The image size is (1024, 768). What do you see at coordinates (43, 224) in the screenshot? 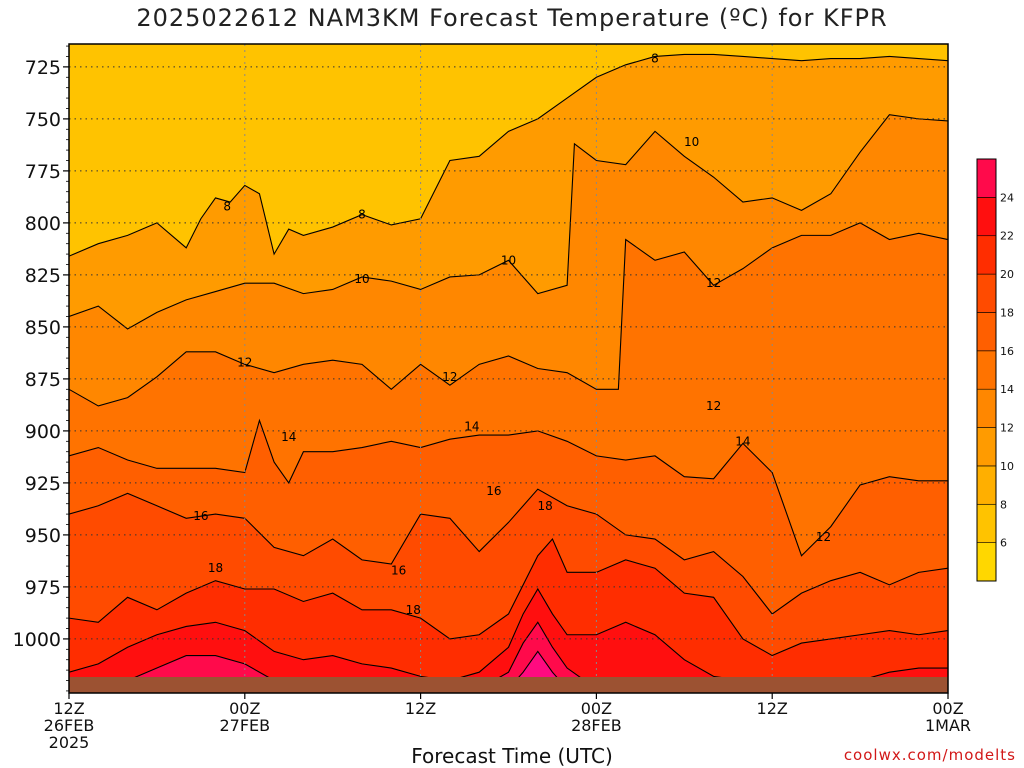
I see `y-tick-label: 800` at bounding box center [43, 224].